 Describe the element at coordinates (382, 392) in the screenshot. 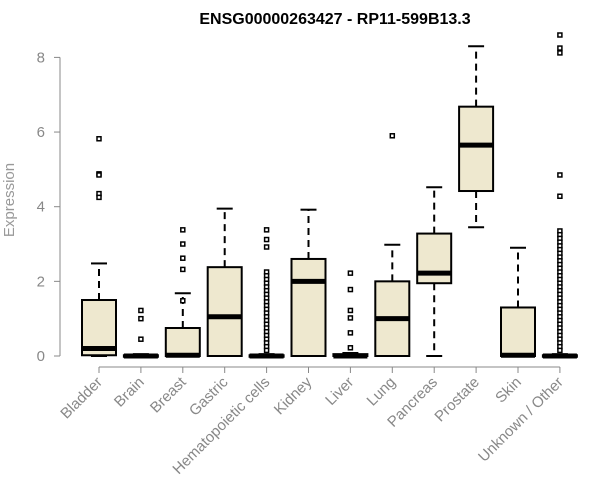

I see `x-tick-label: Lung` at that location.